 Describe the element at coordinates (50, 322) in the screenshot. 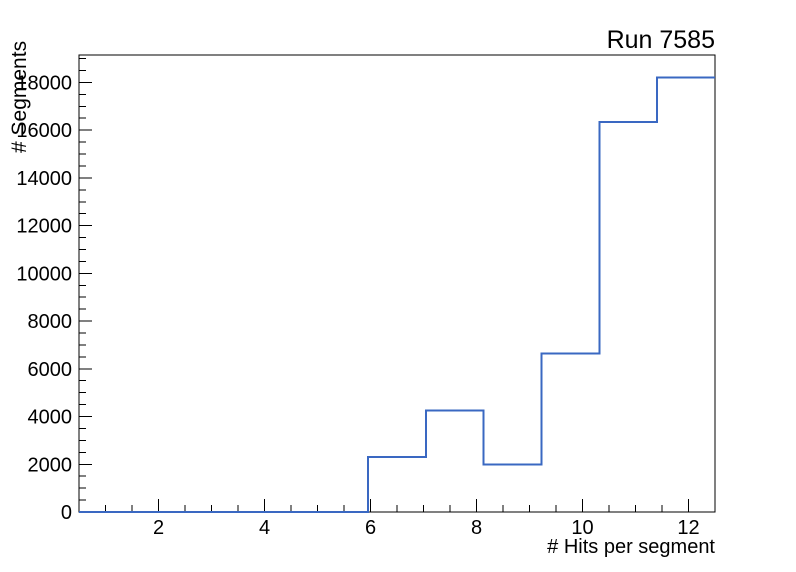

I see `y-tick-label: 8000` at that location.